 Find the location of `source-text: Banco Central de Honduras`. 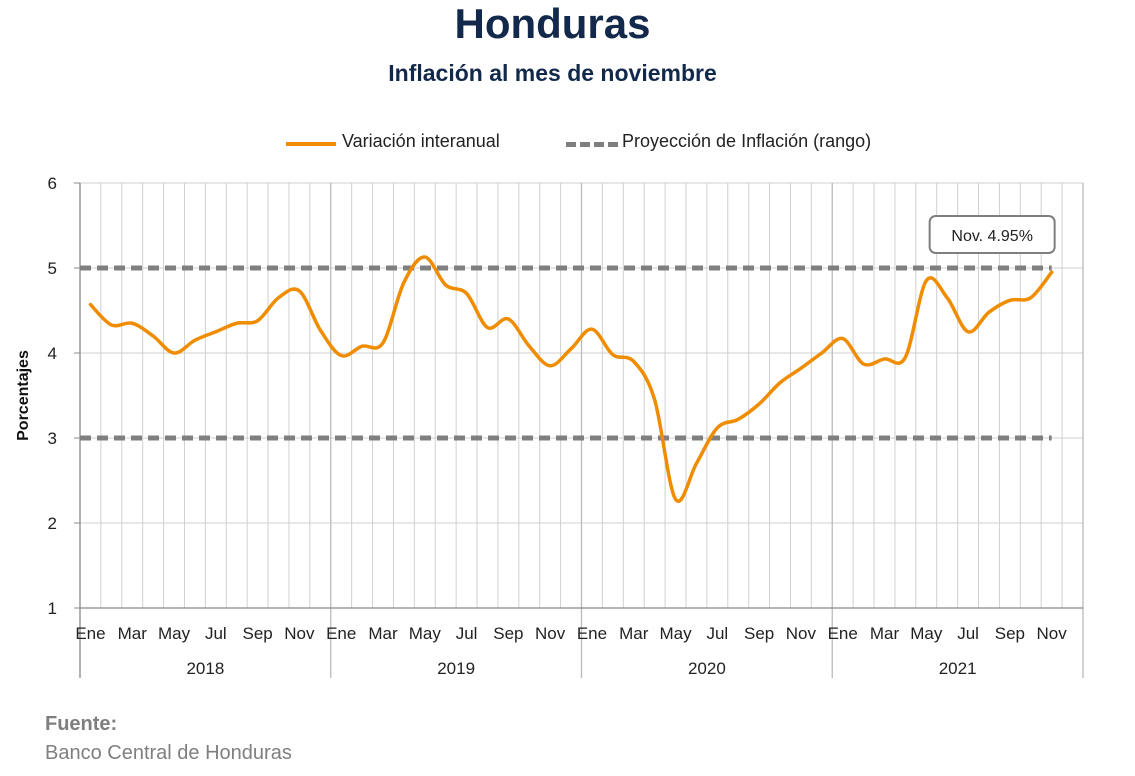

source-text: Banco Central de Honduras is located at coordinates (168, 753).